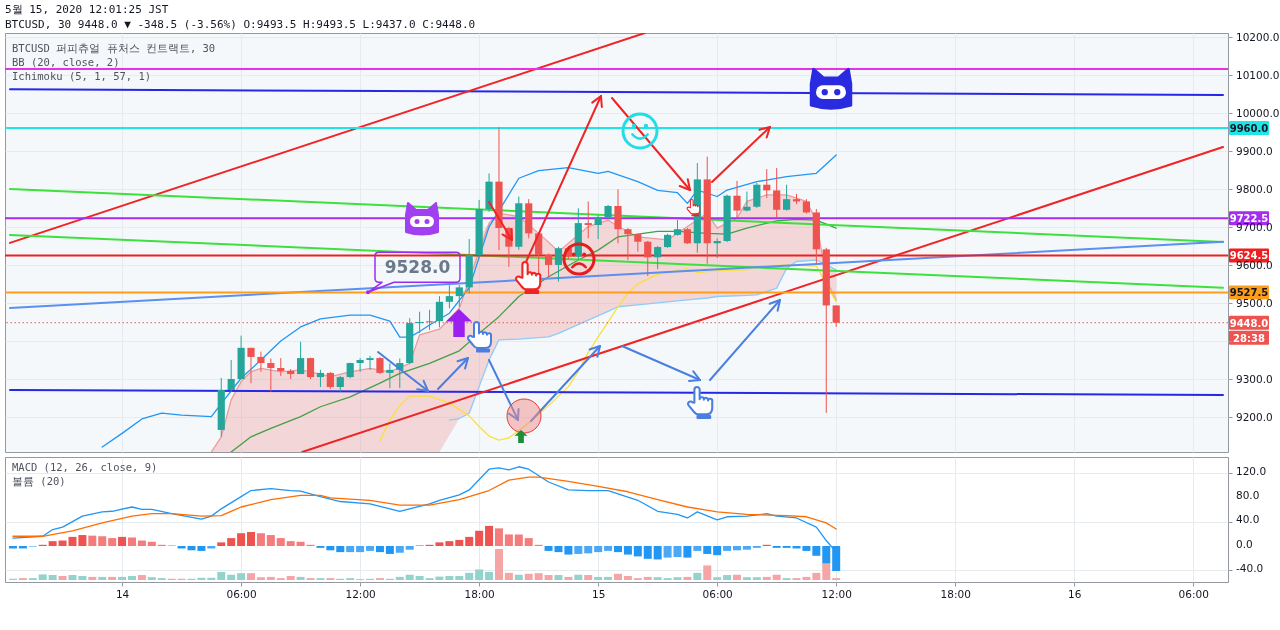  What do you see at coordinates (424, 506) in the screenshot?
I see `line-series` at bounding box center [424, 506].